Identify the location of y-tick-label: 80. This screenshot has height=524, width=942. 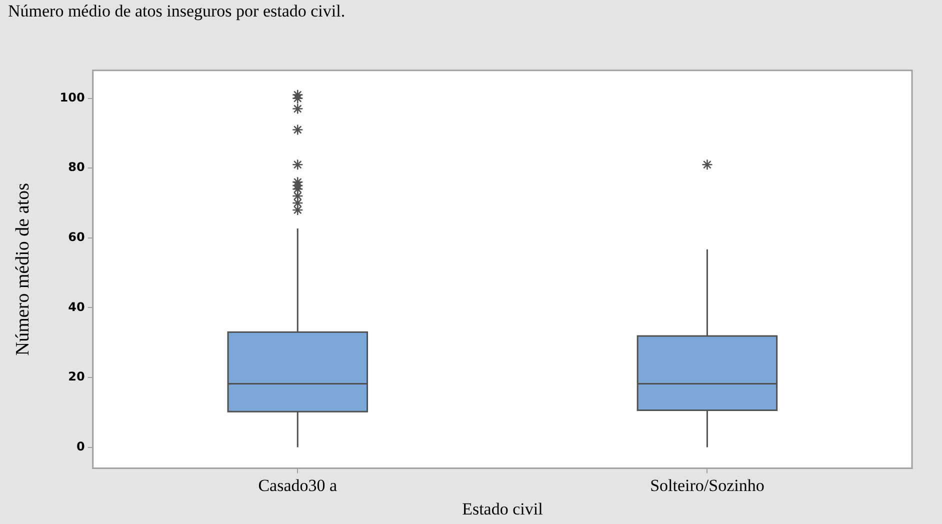
(76, 167).